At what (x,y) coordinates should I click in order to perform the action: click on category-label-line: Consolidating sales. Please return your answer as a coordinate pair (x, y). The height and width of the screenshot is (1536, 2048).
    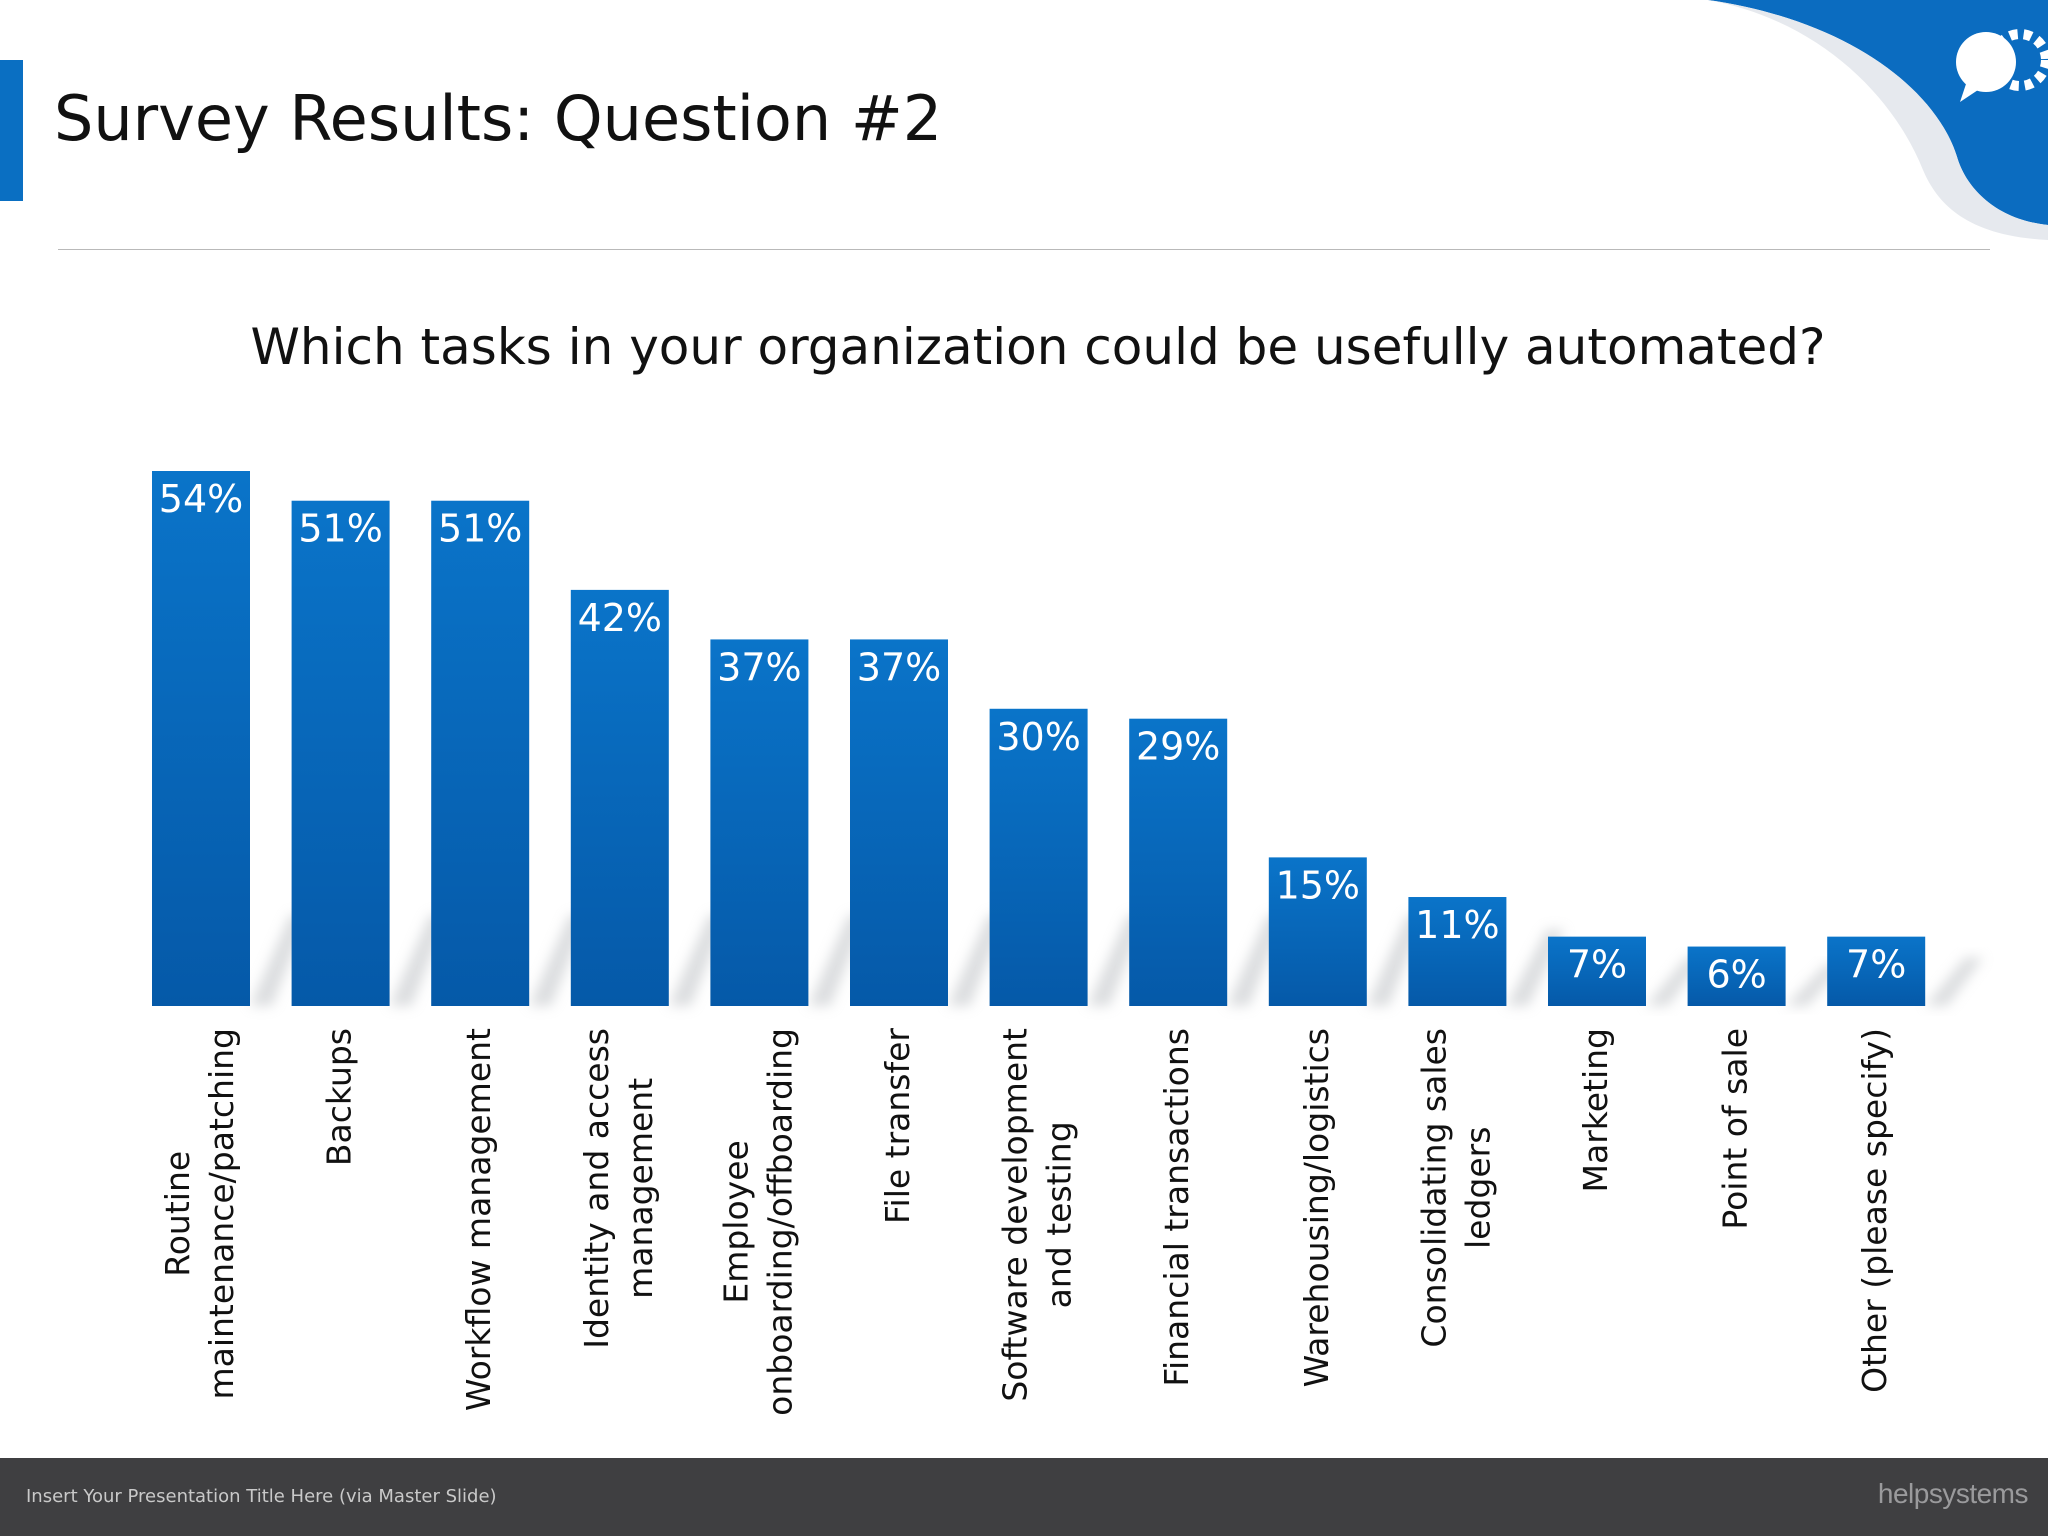
    Looking at the image, I should click on (1433, 1188).